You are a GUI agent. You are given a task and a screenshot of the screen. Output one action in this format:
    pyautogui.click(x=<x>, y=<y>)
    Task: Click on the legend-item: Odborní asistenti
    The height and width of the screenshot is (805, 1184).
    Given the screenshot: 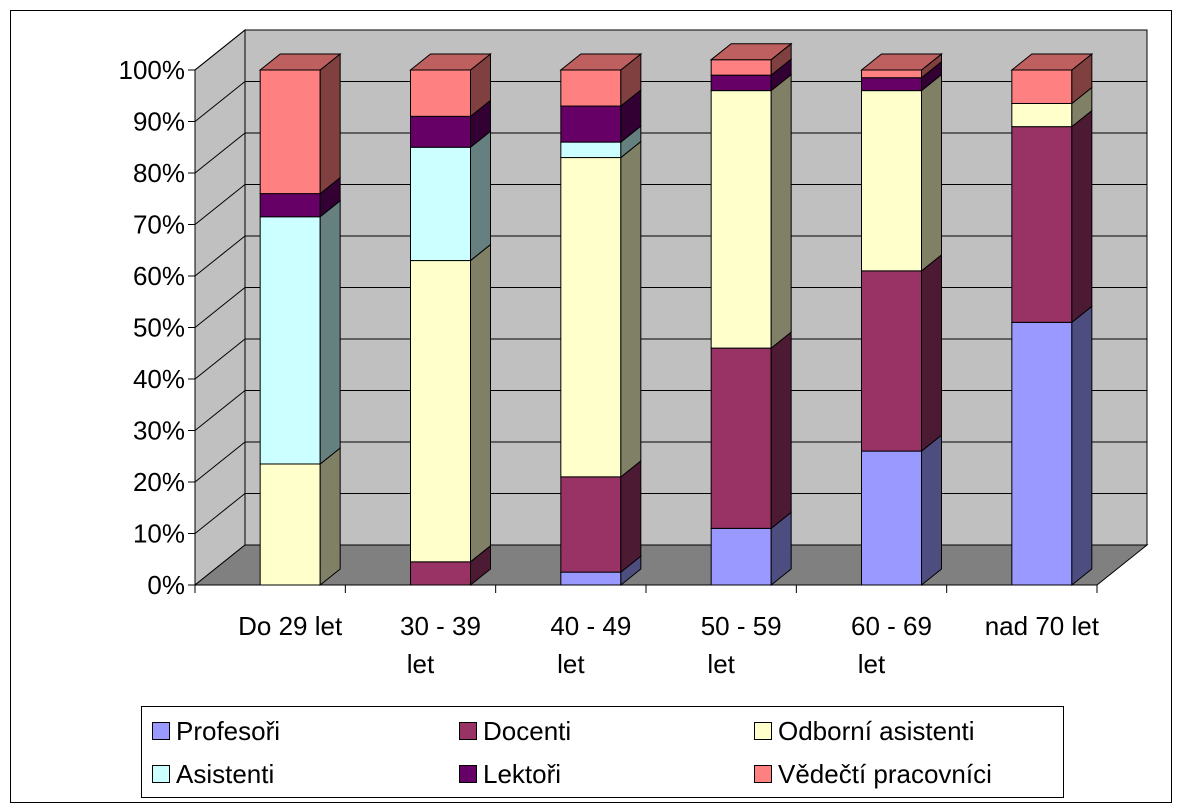 What is the action you would take?
    pyautogui.click(x=864, y=731)
    